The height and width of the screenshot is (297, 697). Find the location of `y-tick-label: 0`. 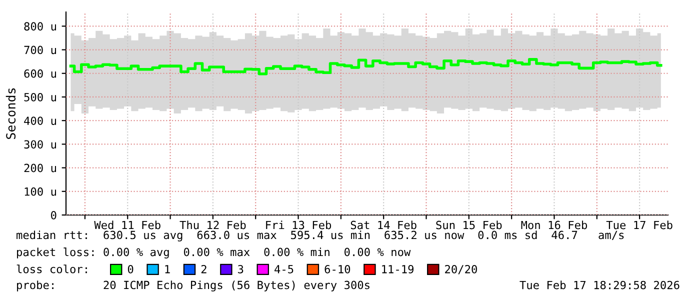

y-tick-label: 0 is located at coordinates (53, 215).